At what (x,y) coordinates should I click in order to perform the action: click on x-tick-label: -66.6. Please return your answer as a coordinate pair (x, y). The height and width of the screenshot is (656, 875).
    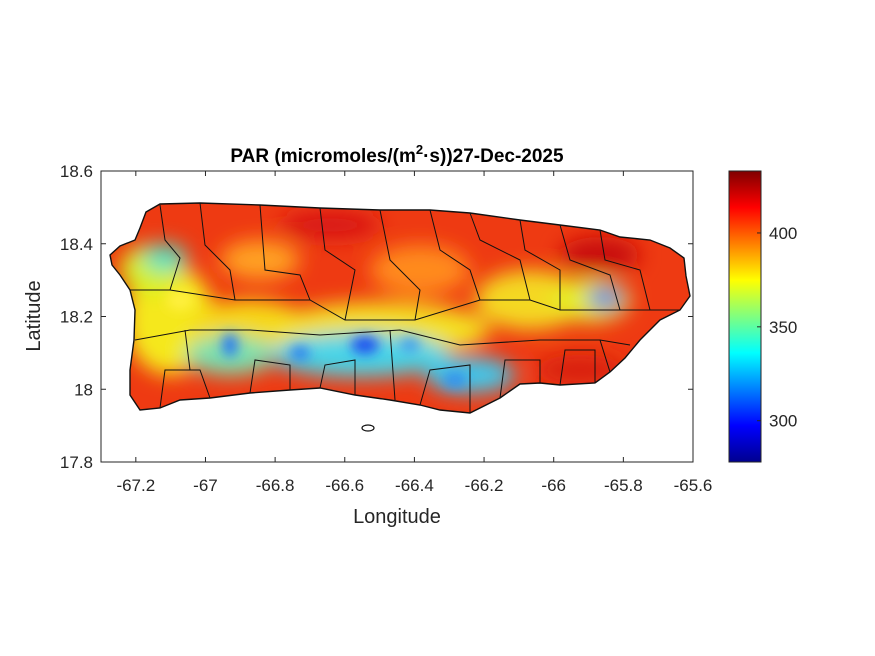
    Looking at the image, I should click on (344, 485).